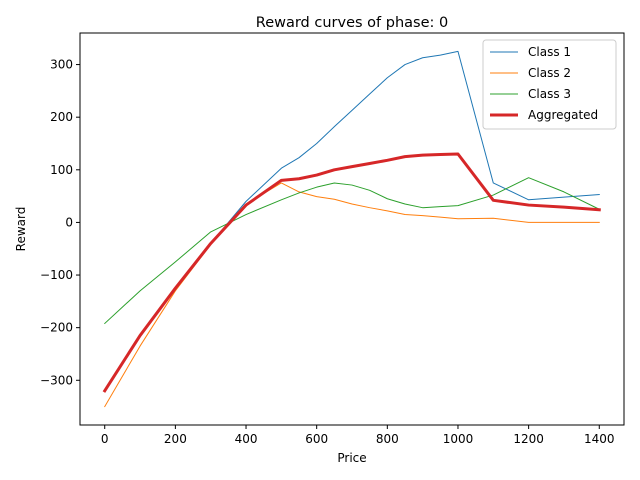  What do you see at coordinates (316, 439) in the screenshot?
I see `x-tick-label: 600` at bounding box center [316, 439].